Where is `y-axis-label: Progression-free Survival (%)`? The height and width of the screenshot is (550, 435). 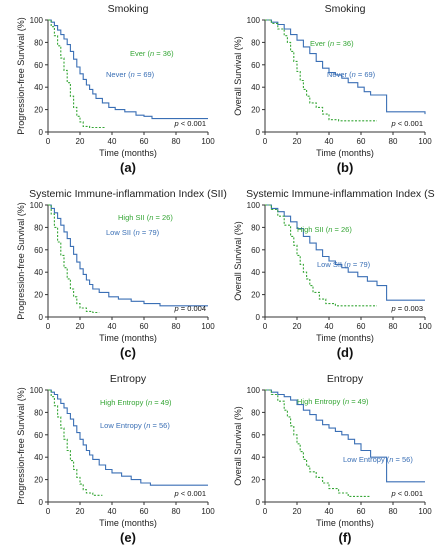
y-axis-label: Progression-free Survival (%) is located at coordinates (21, 446).